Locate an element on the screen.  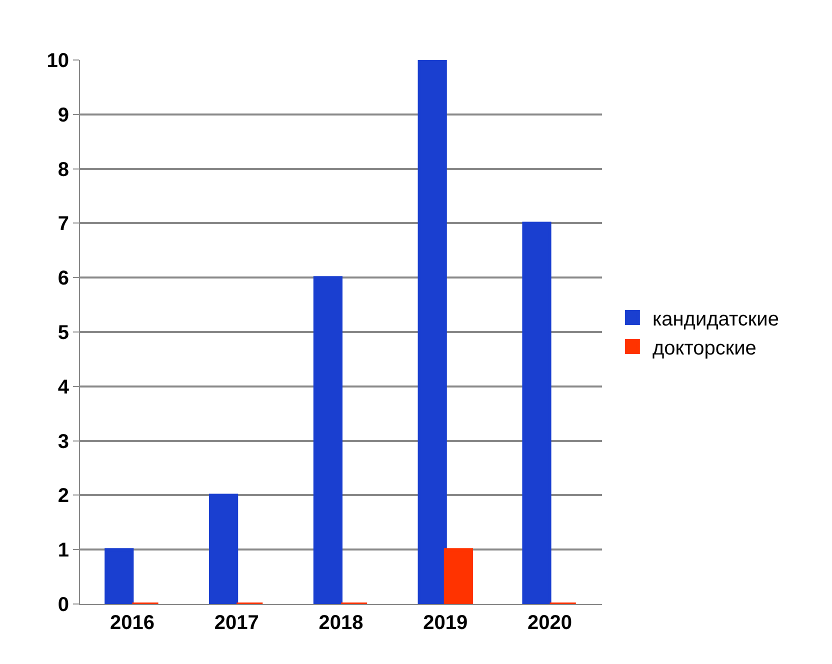
legend-label: кандидатские is located at coordinates (715, 319).